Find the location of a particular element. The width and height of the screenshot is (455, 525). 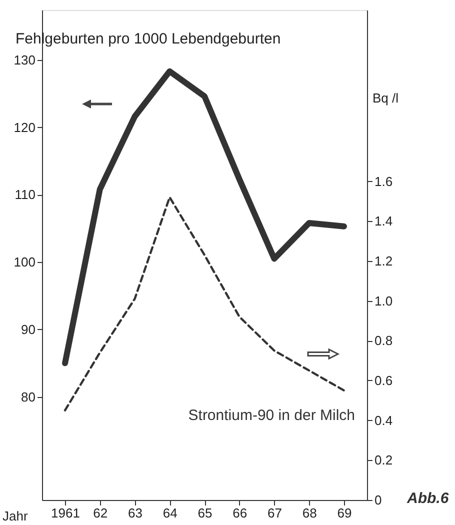

y2-tick-label: 0 is located at coordinates (378, 500).